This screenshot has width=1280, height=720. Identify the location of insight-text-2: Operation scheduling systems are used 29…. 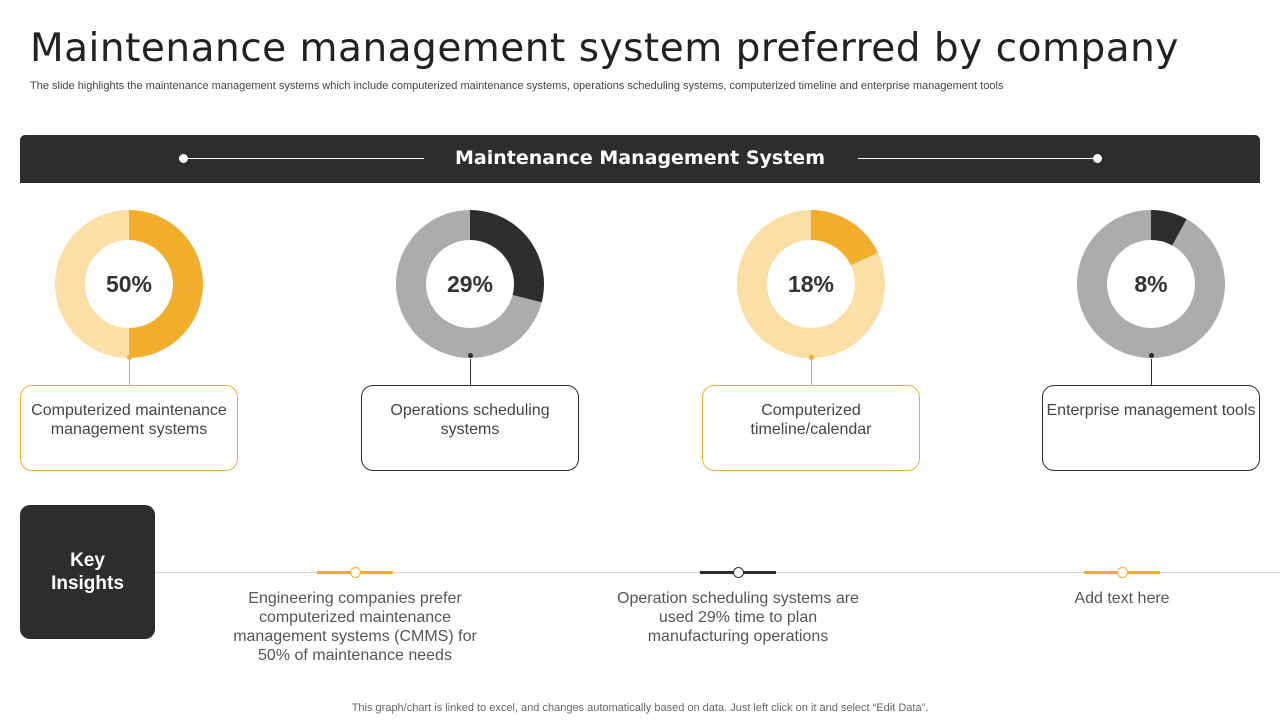
(738, 617).